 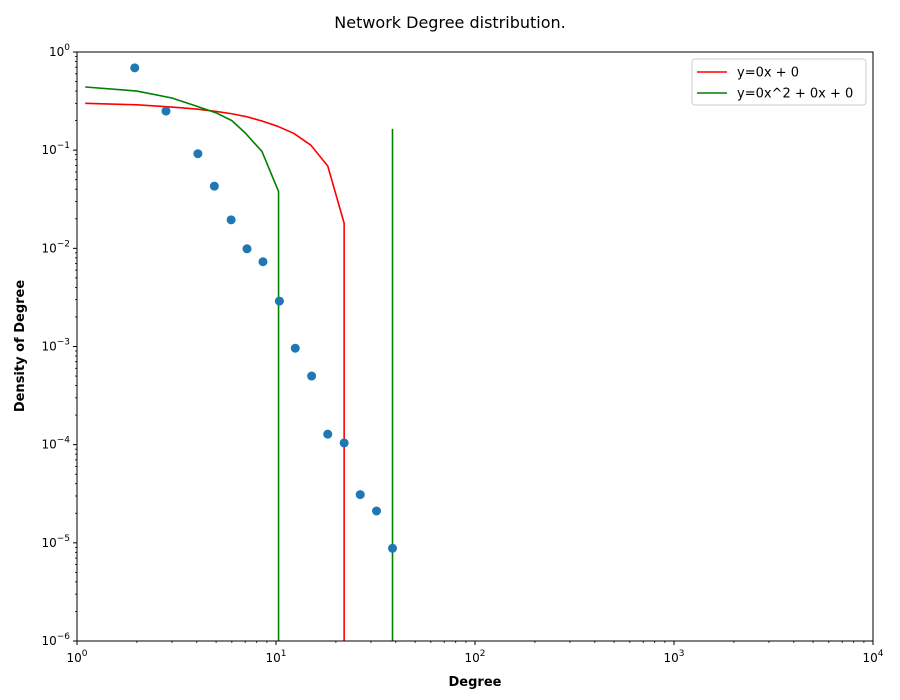 I want to click on y-tick-label: 10⁻³, so click(x=55, y=346).